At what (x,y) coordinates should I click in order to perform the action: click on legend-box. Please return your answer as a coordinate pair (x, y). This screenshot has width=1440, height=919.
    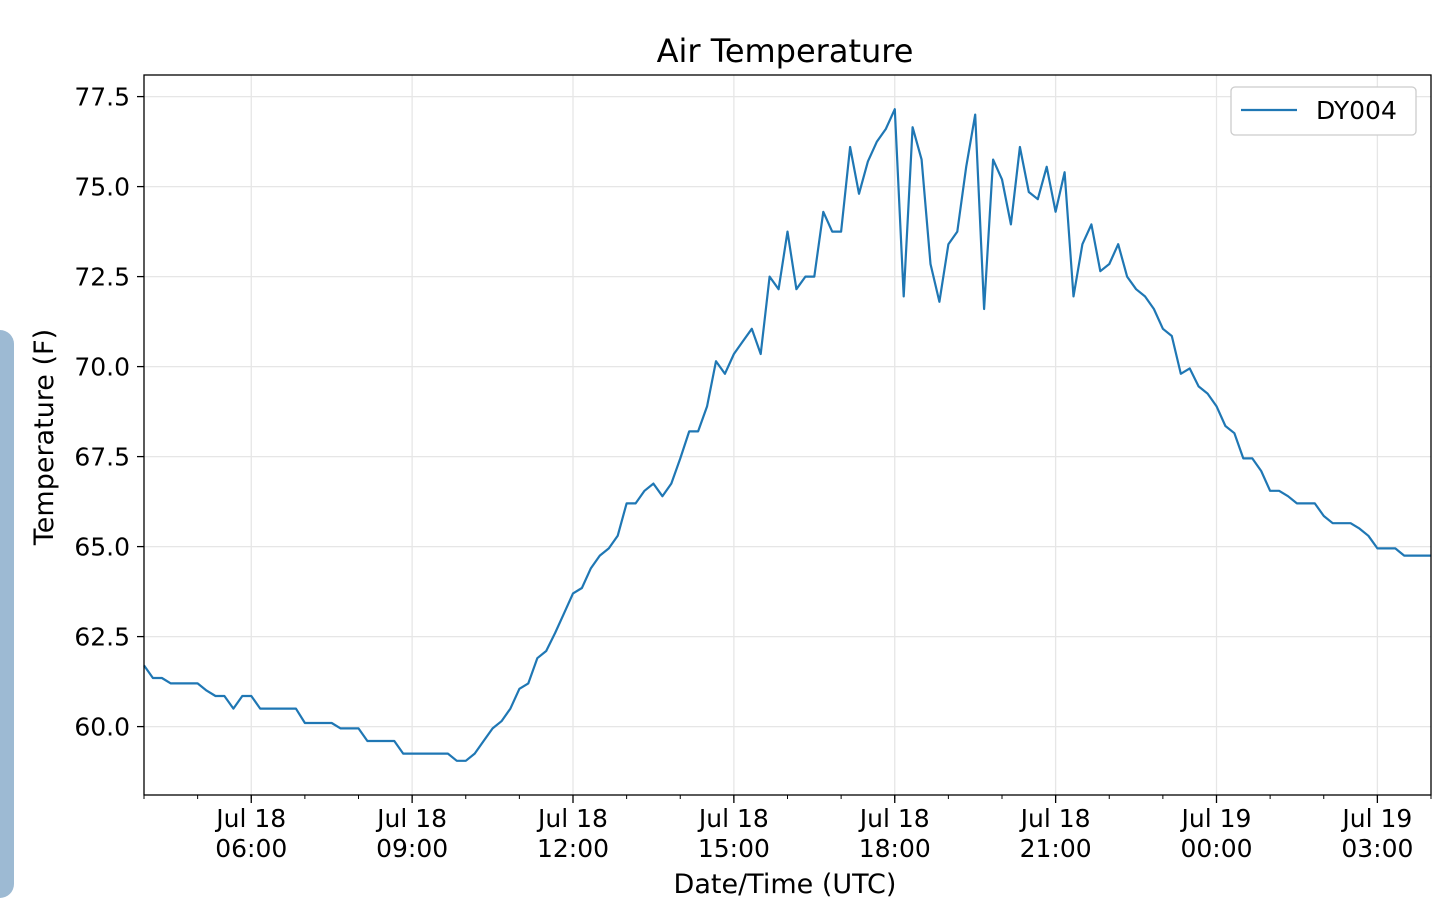
    Looking at the image, I should click on (1323, 111).